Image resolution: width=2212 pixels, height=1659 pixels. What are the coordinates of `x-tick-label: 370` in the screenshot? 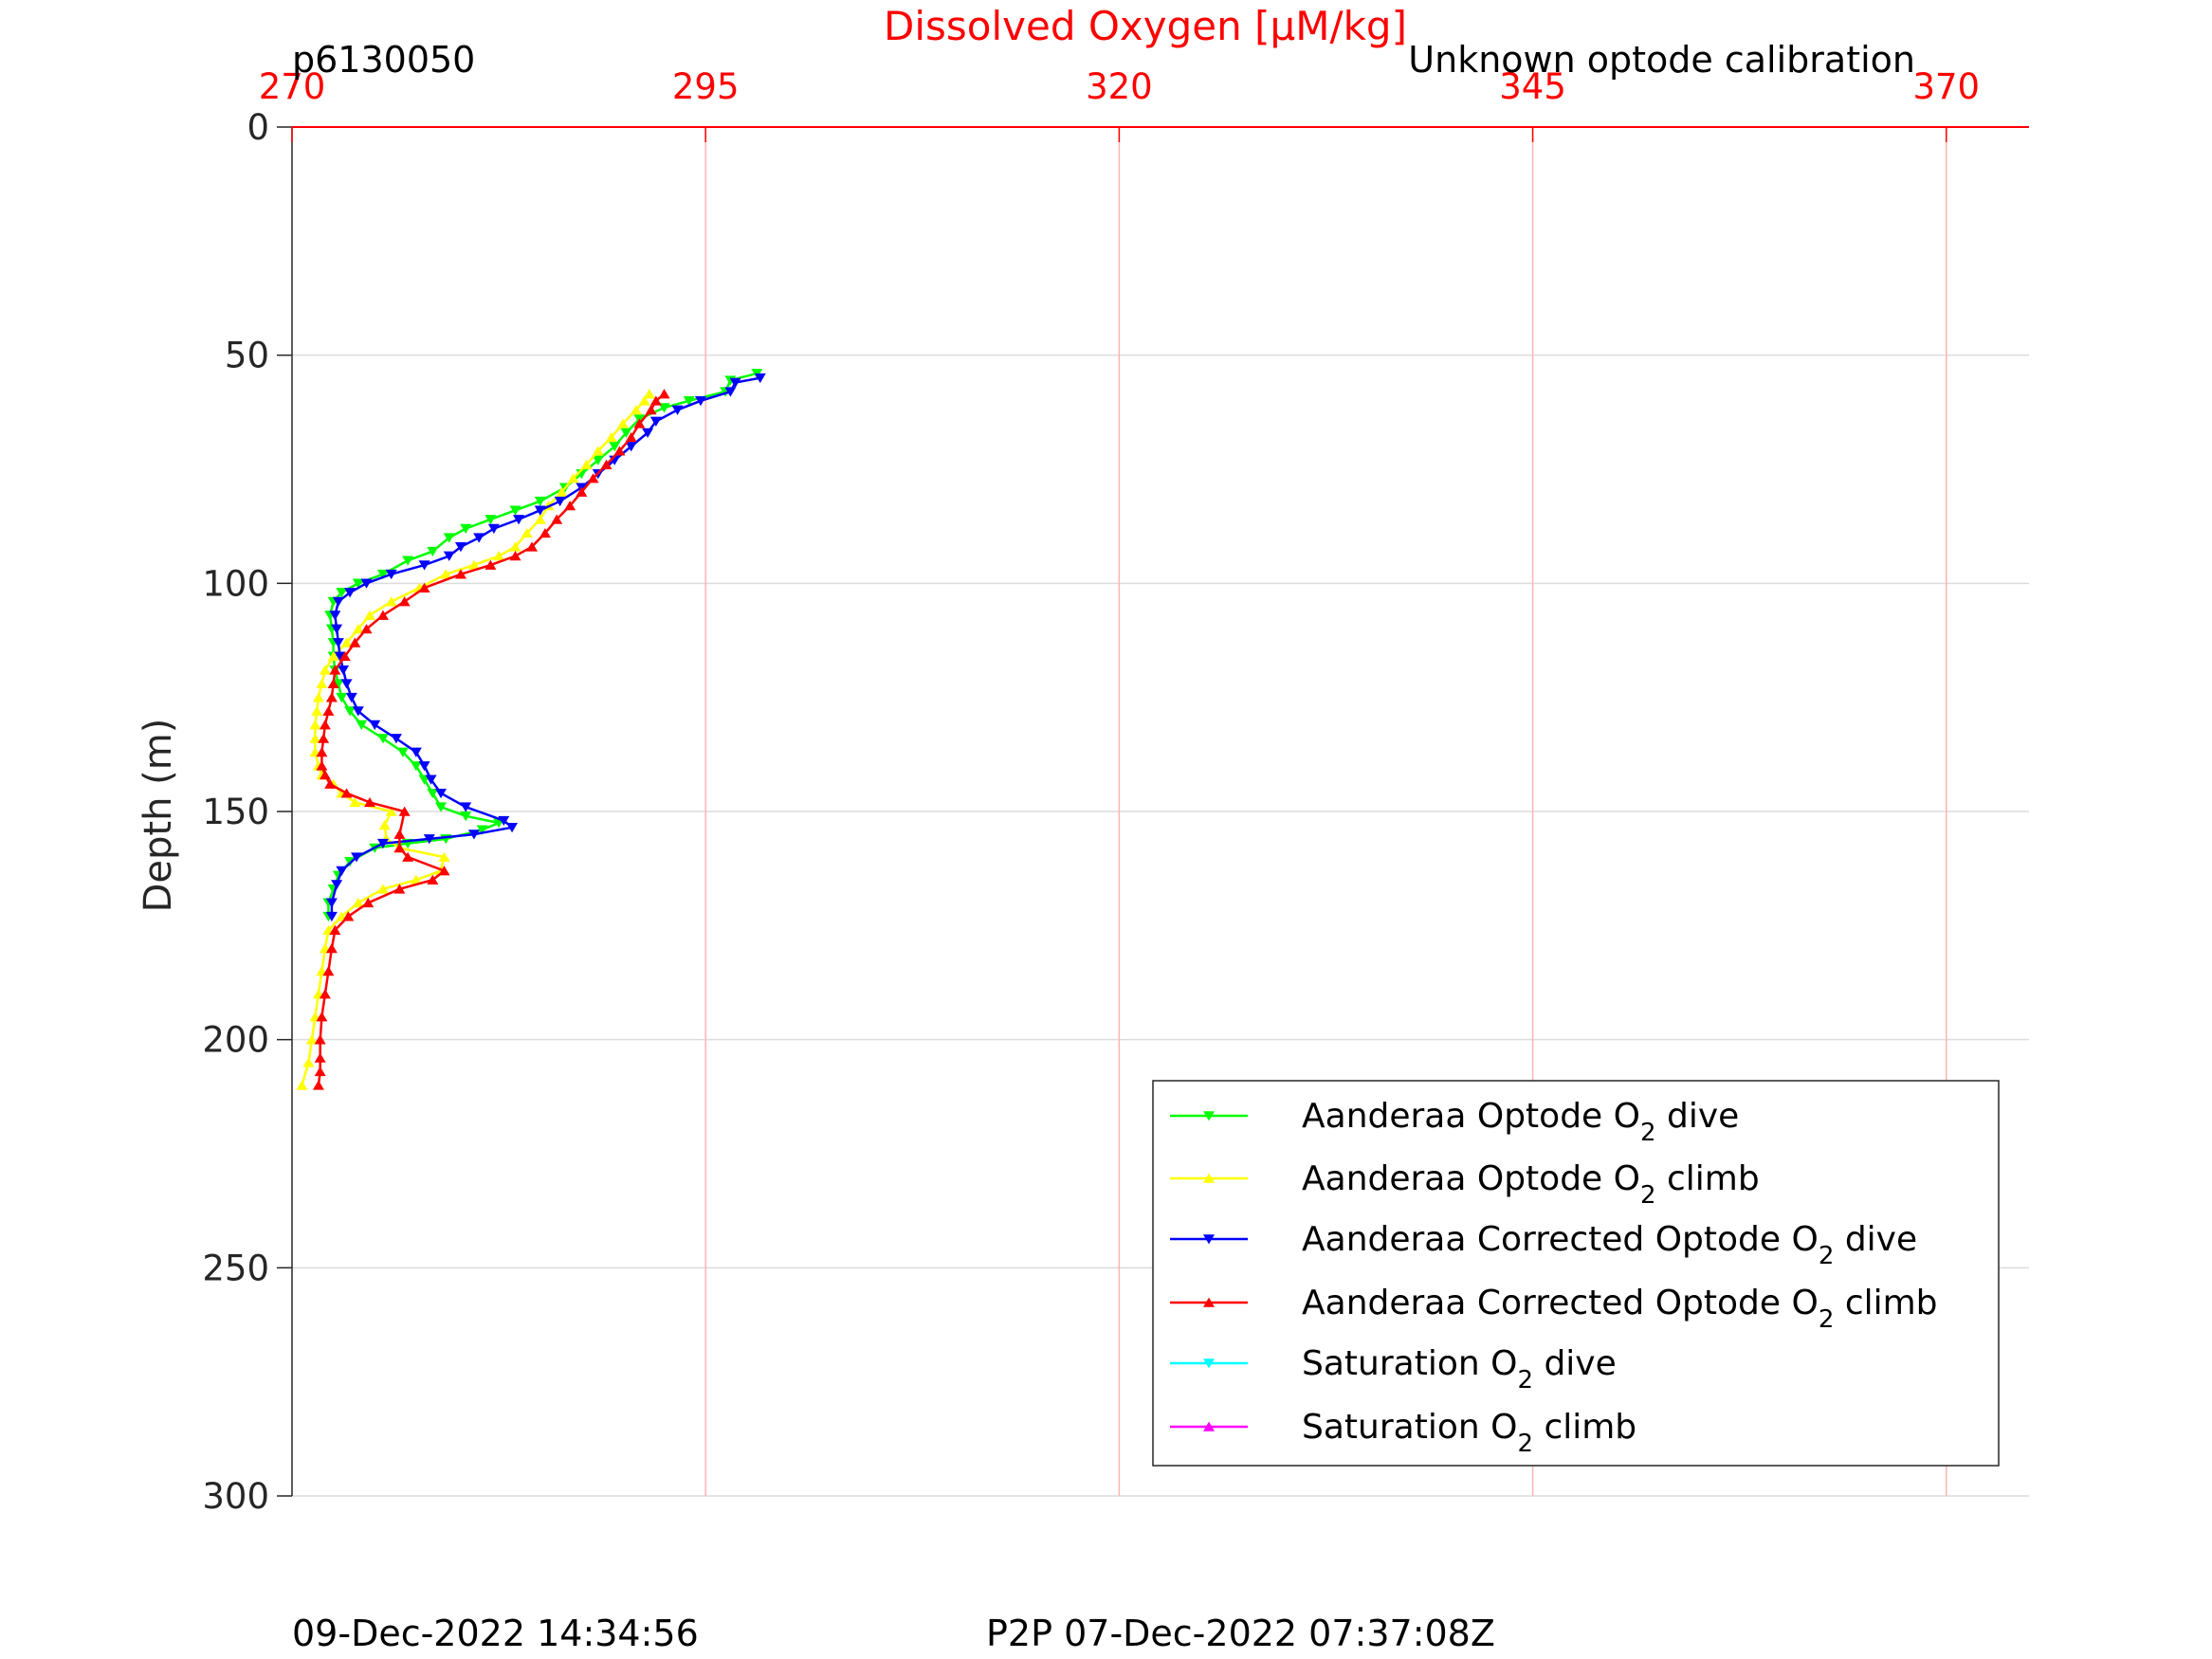 It's located at (1946, 86).